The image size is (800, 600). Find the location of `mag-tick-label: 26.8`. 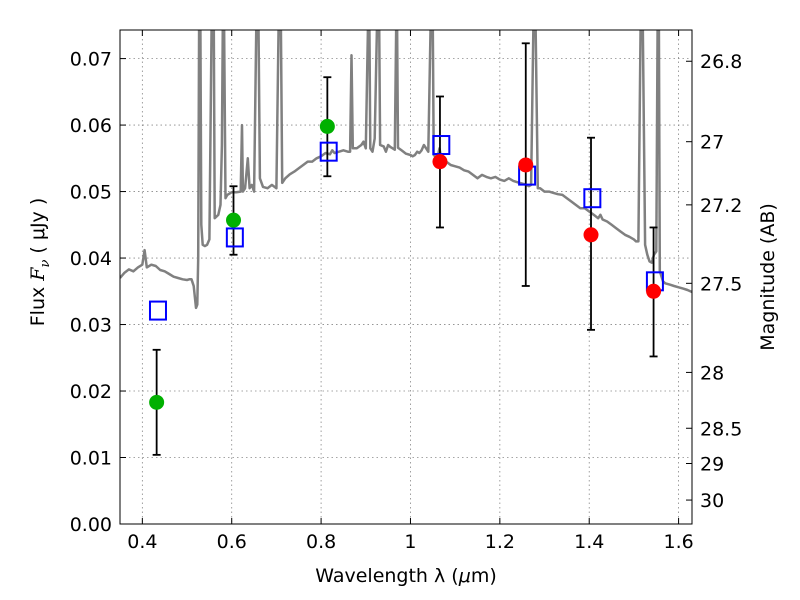

mag-tick-label: 26.8 is located at coordinates (721, 62).